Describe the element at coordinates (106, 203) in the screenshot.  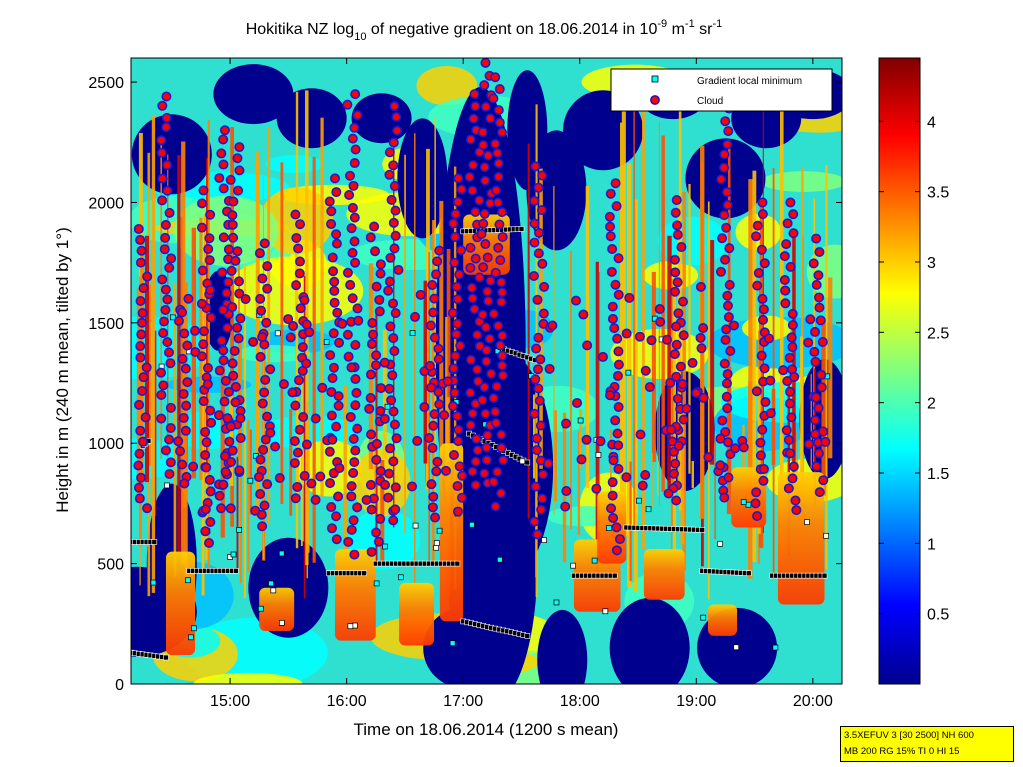
I see `y-tick-label: 2000` at that location.